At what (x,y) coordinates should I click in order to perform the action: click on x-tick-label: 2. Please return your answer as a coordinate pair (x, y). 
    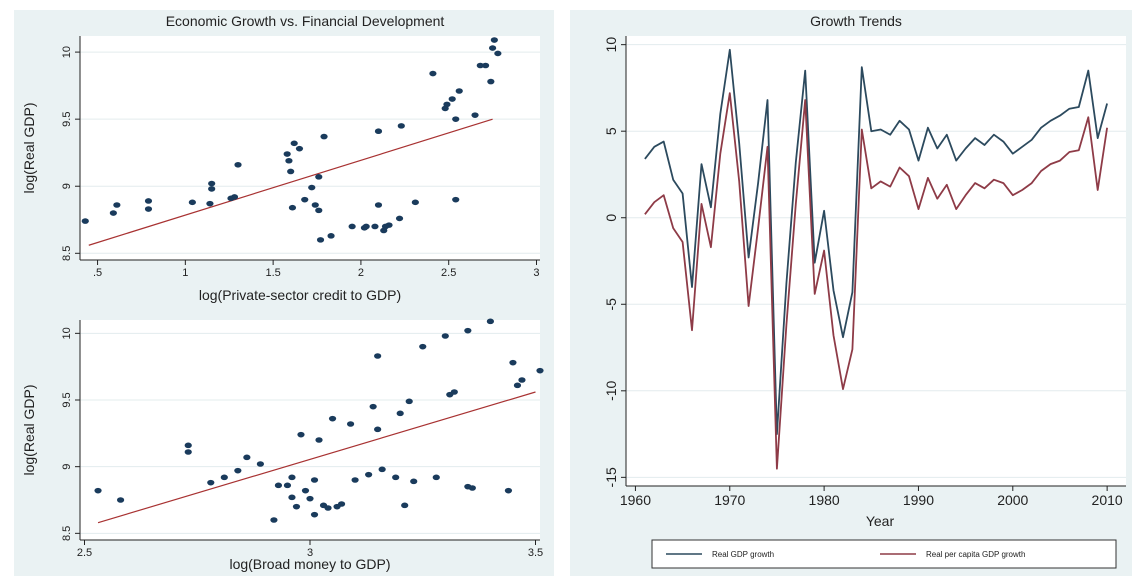
    Looking at the image, I should click on (361, 273).